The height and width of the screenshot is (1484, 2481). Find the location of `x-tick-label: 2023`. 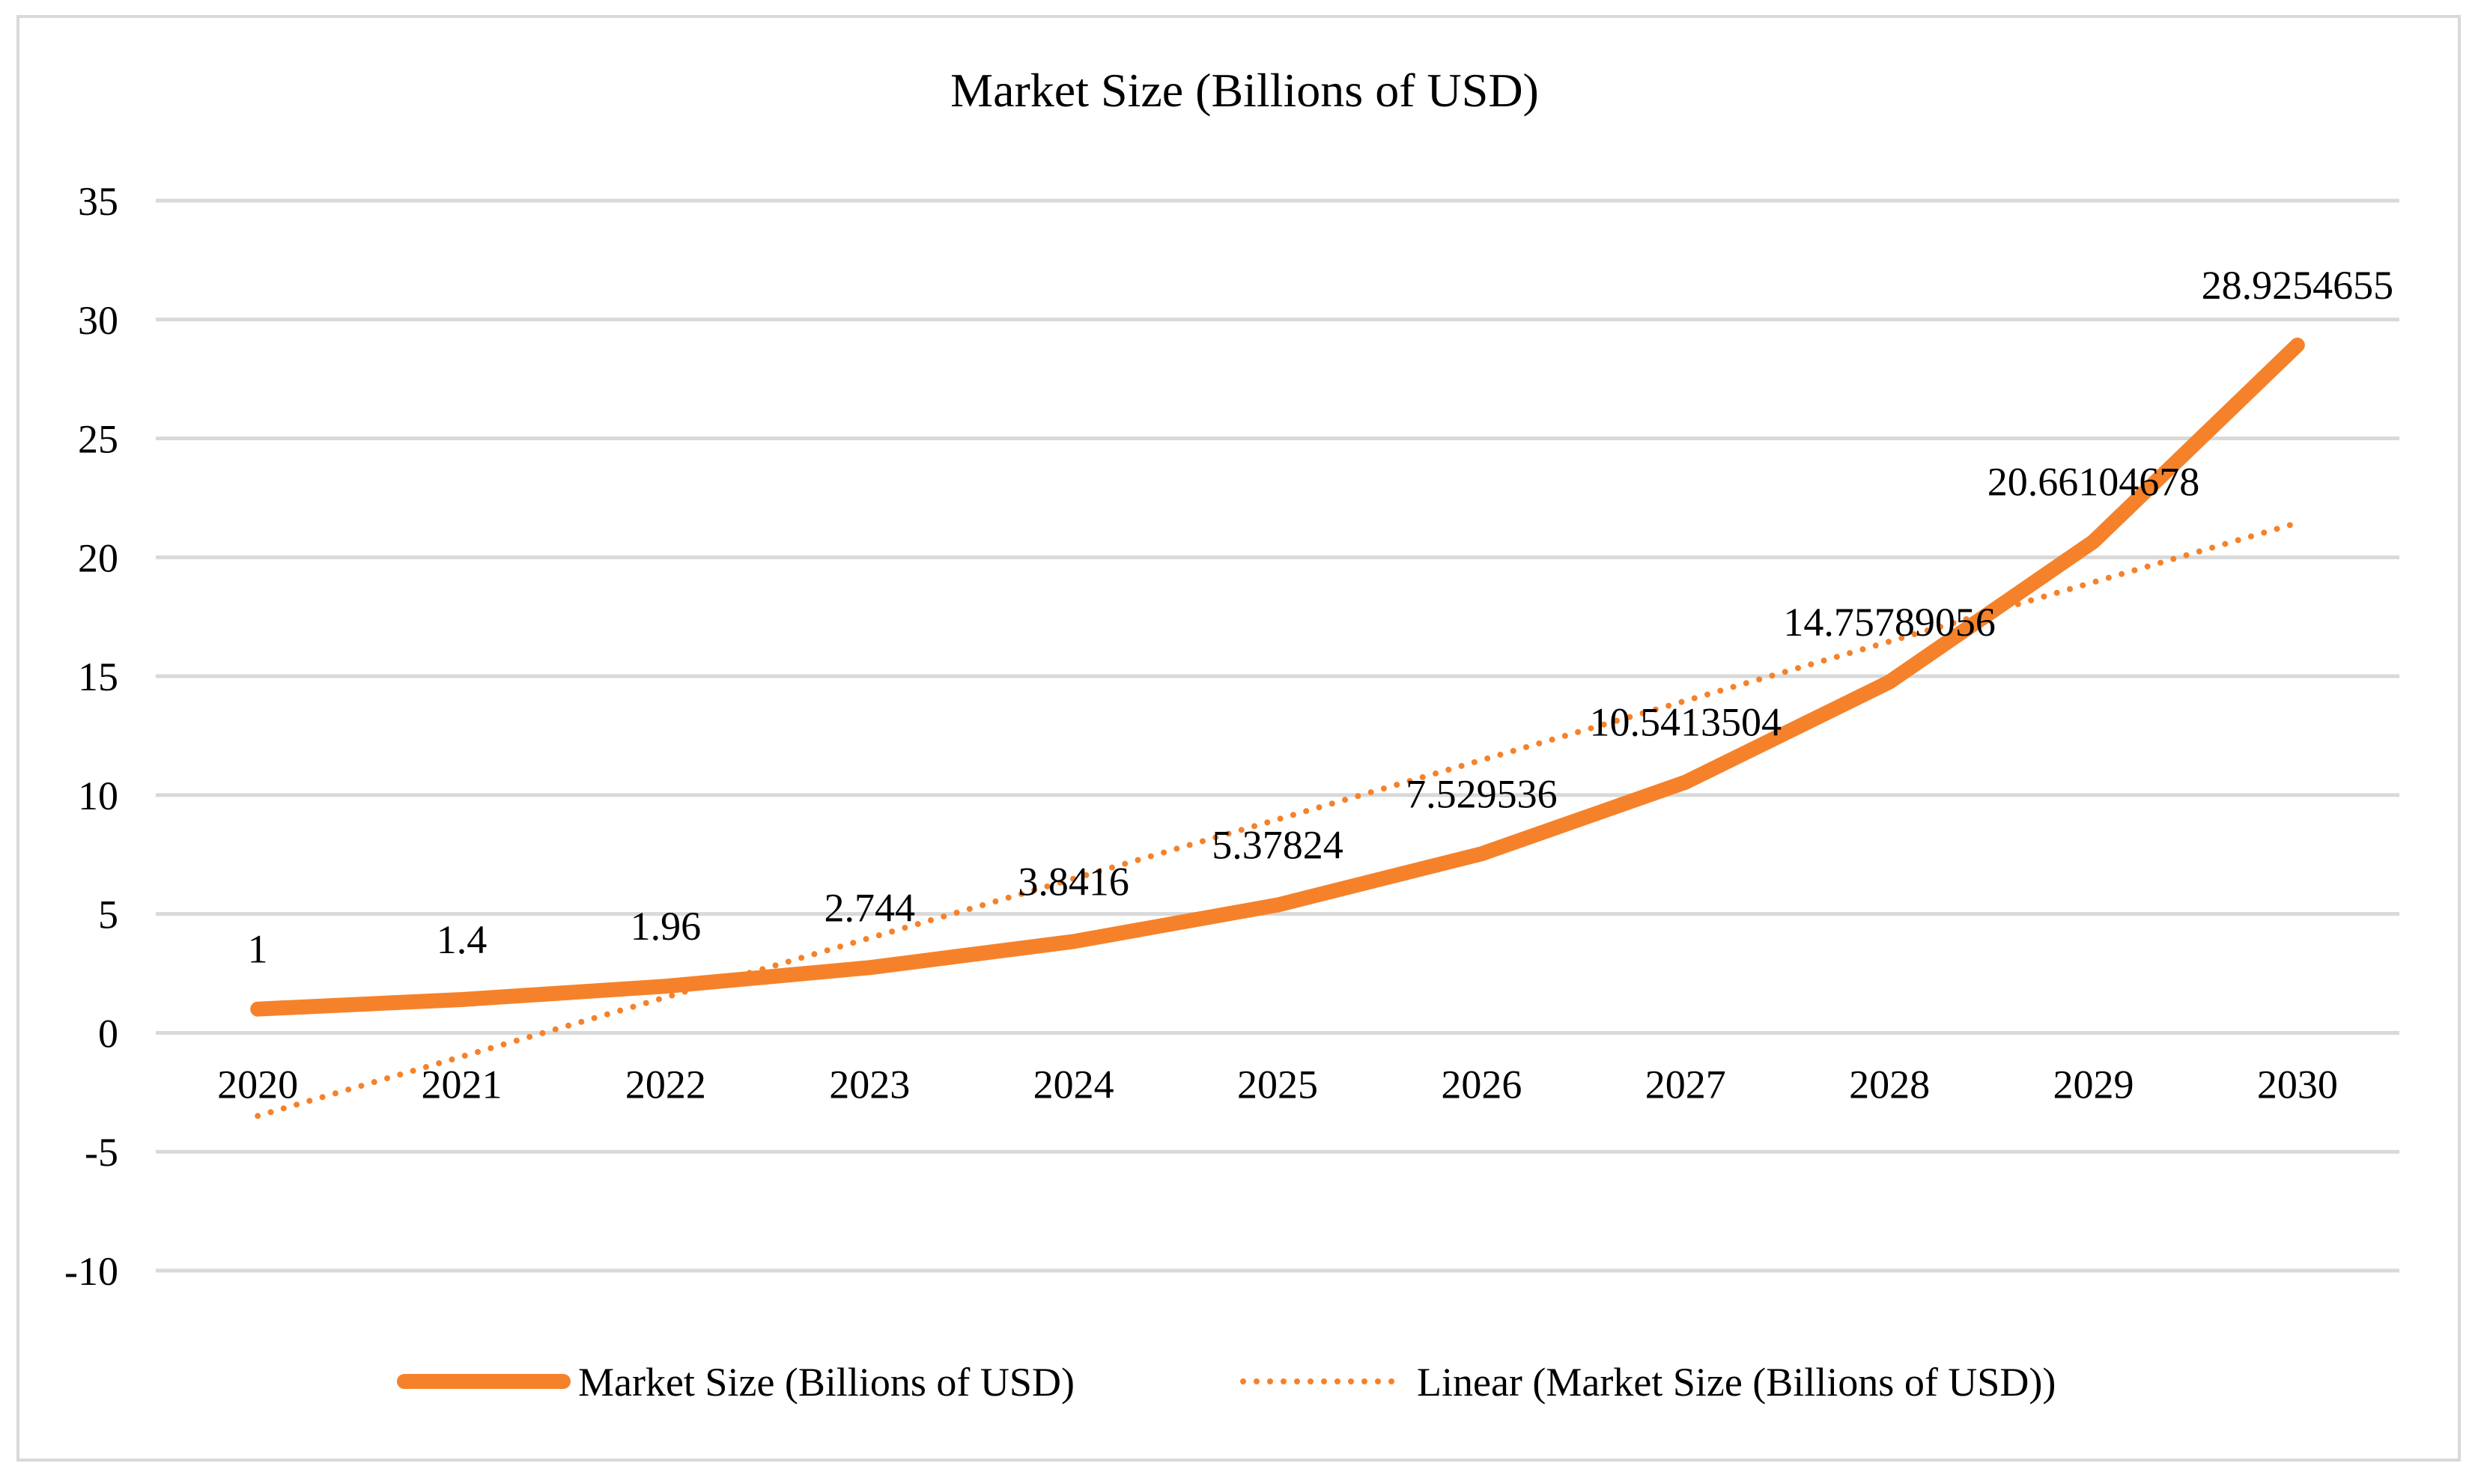

x-tick-label: 2023 is located at coordinates (869, 1084).